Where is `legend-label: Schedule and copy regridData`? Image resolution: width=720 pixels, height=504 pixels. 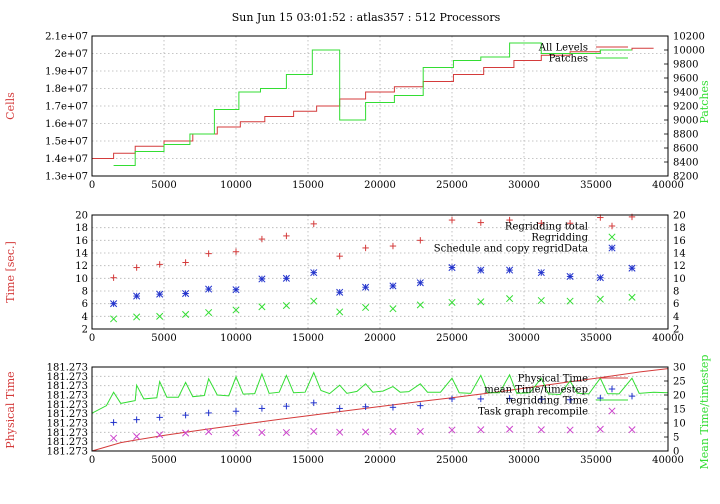 legend-label: Schedule and copy regridData is located at coordinates (511, 249).